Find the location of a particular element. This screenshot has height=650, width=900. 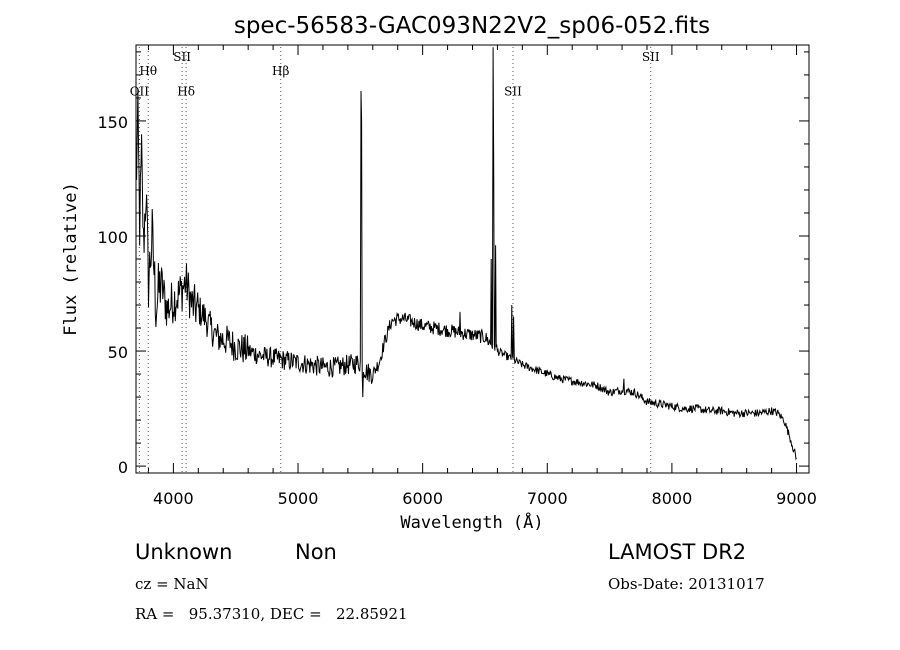

x-tick-label: 4000 is located at coordinates (173, 498).